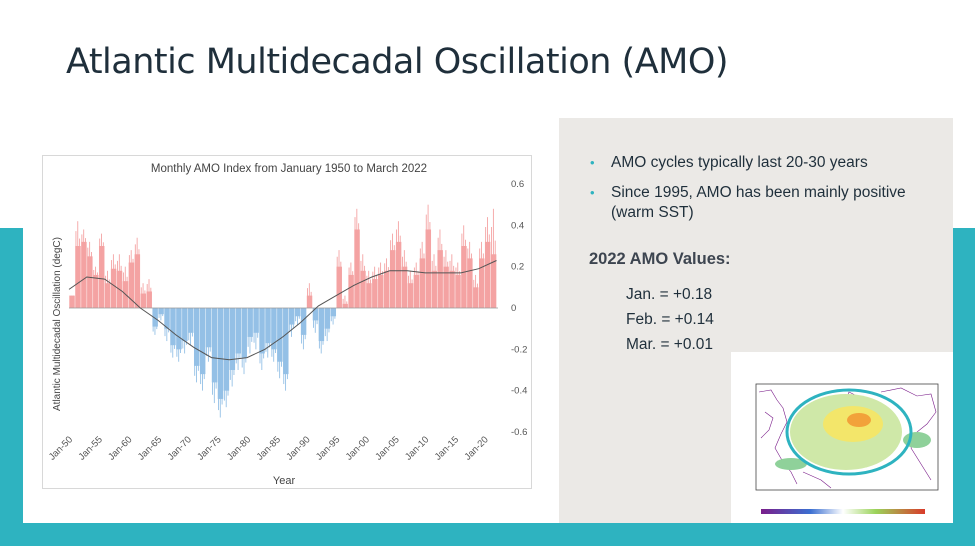  What do you see at coordinates (669, 294) in the screenshot?
I see `value-jan: Jan. = +0.18` at bounding box center [669, 294].